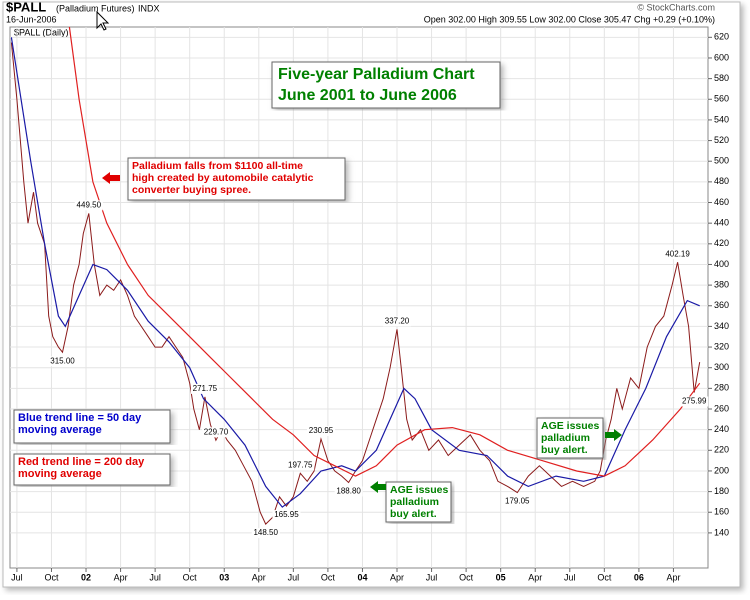 This screenshot has width=750, height=600. What do you see at coordinates (367, 95) in the screenshot?
I see `title: June 2001 to June 2006` at bounding box center [367, 95].